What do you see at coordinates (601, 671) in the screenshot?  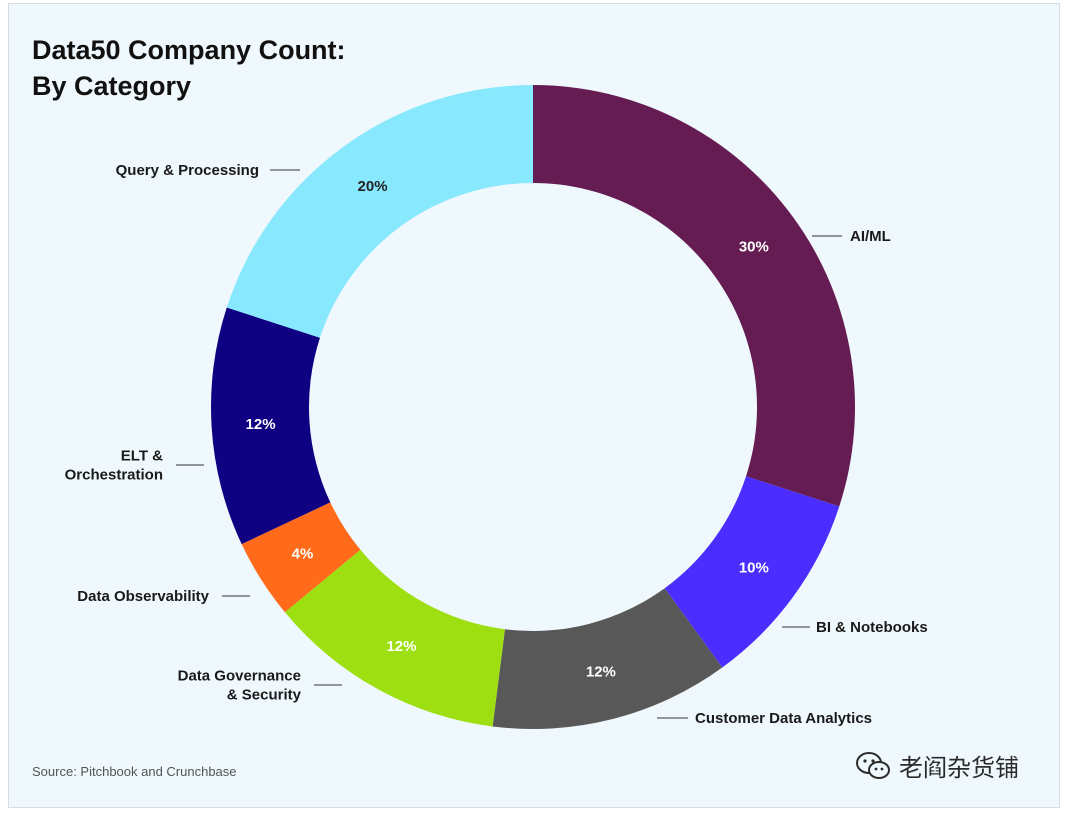 I see `pct-label-customer-data-analytics: 12%` at bounding box center [601, 671].